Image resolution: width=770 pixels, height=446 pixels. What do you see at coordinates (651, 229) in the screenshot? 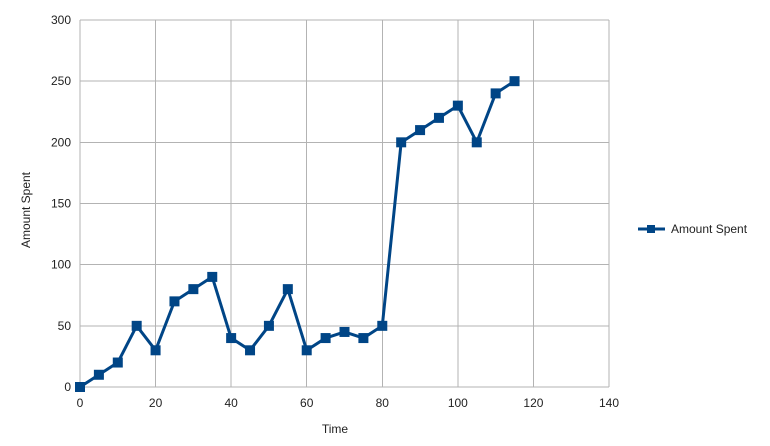
I see `legend-series-marker` at bounding box center [651, 229].